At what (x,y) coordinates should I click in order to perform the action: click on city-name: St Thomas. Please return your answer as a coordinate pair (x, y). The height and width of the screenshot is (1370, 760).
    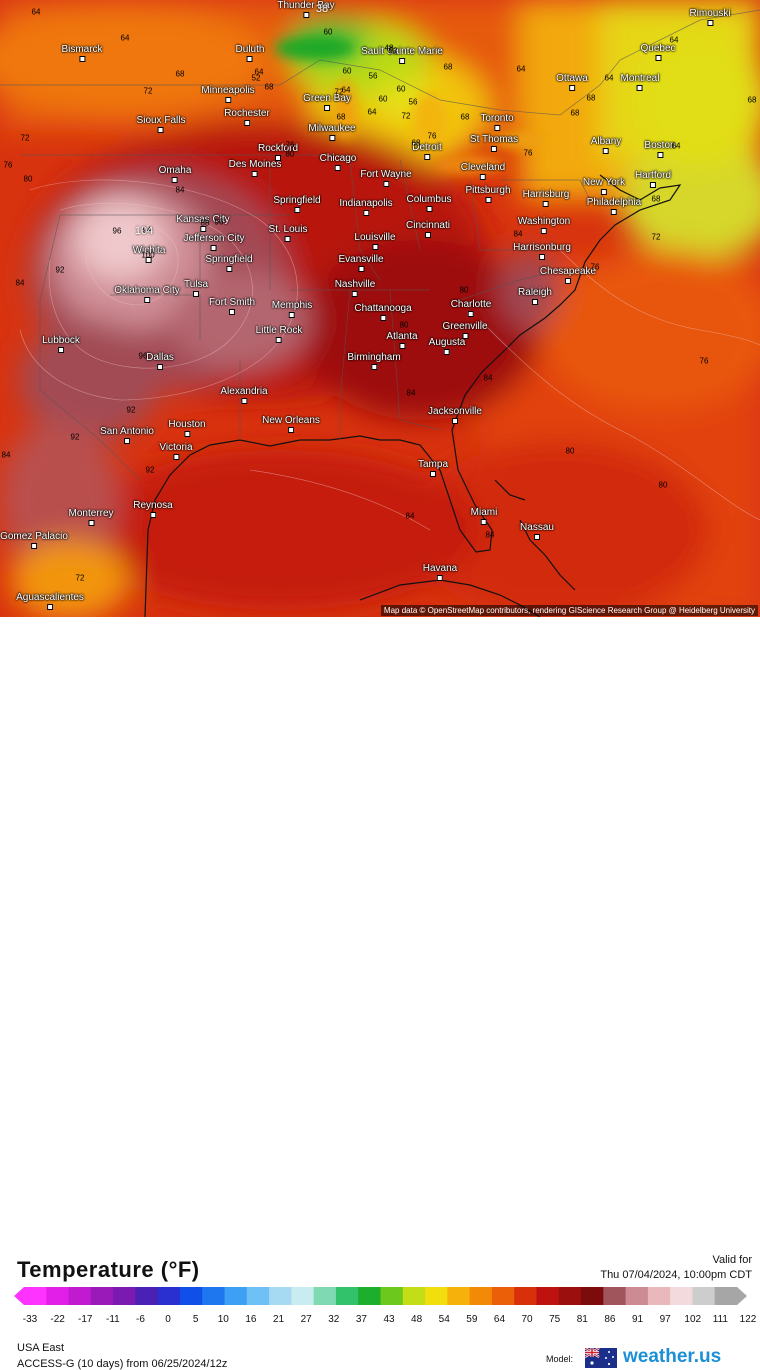
    Looking at the image, I should click on (494, 139).